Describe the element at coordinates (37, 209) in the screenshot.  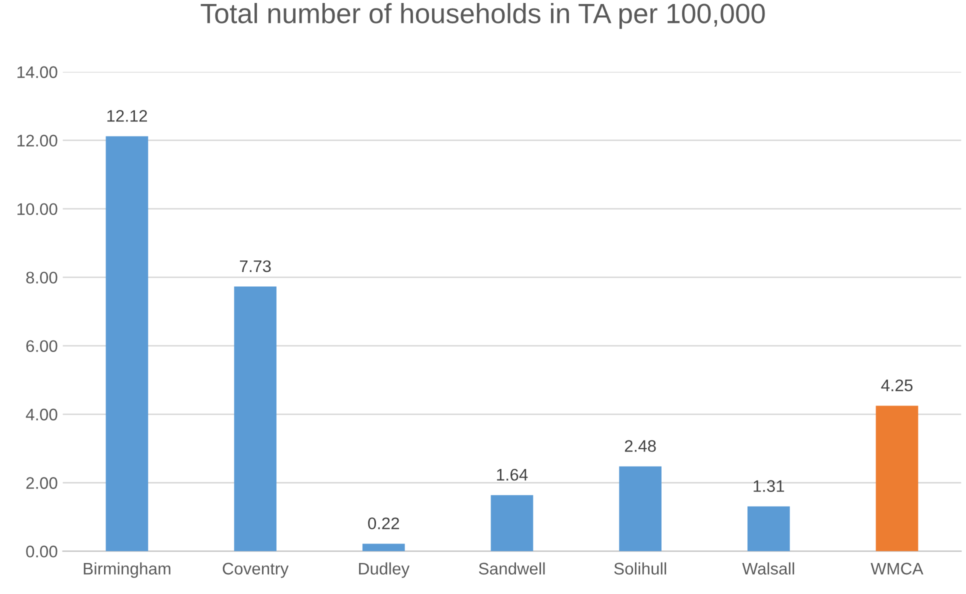
I see `y-tick-label: 10.00` at that location.